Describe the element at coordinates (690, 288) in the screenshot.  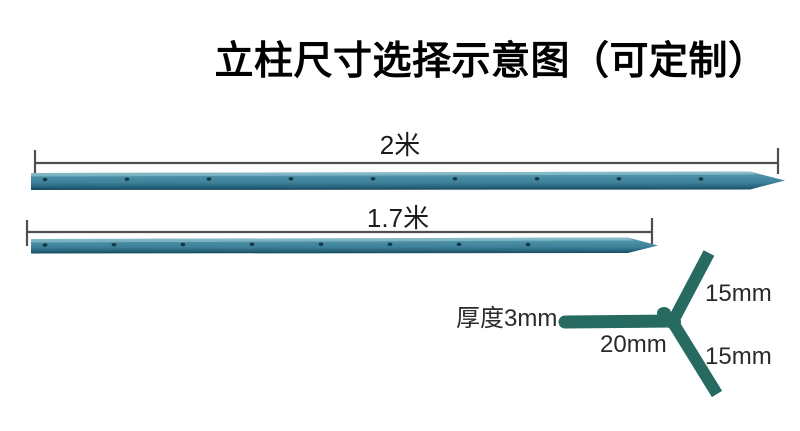
I see `y-profile-upper-arm` at that location.